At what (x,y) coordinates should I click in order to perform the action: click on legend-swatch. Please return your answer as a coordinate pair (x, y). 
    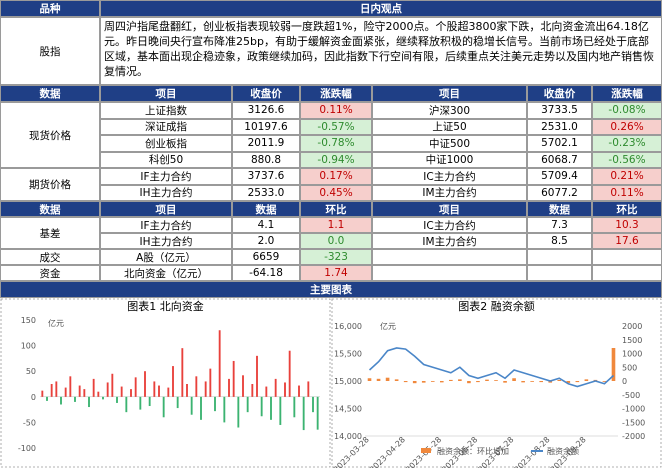
    Looking at the image, I should click on (426, 450).